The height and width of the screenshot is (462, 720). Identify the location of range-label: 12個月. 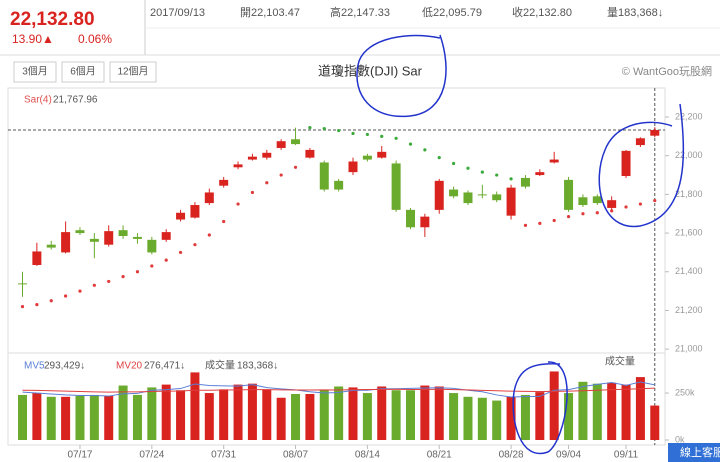
(132, 71).